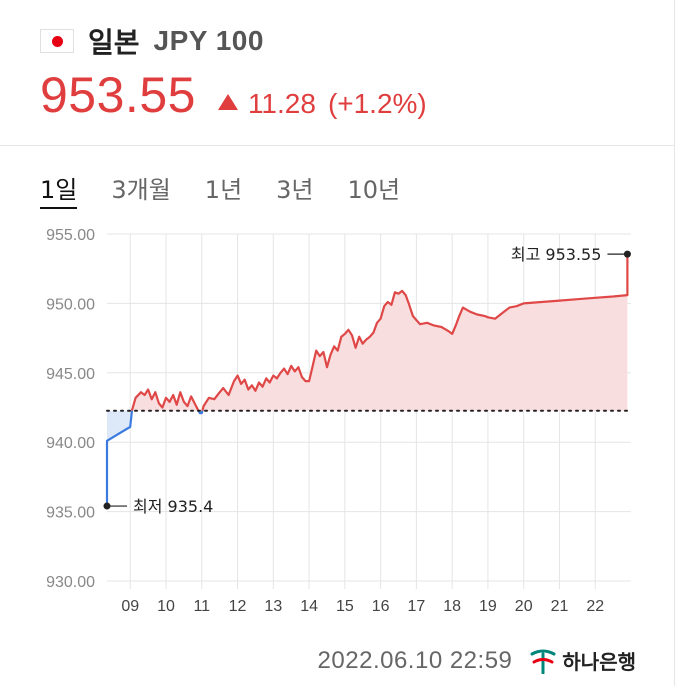 Image resolution: width=676 pixels, height=686 pixels. Describe the element at coordinates (599, 662) in the screenshot. I see `brand-name: 하나은행` at that location.